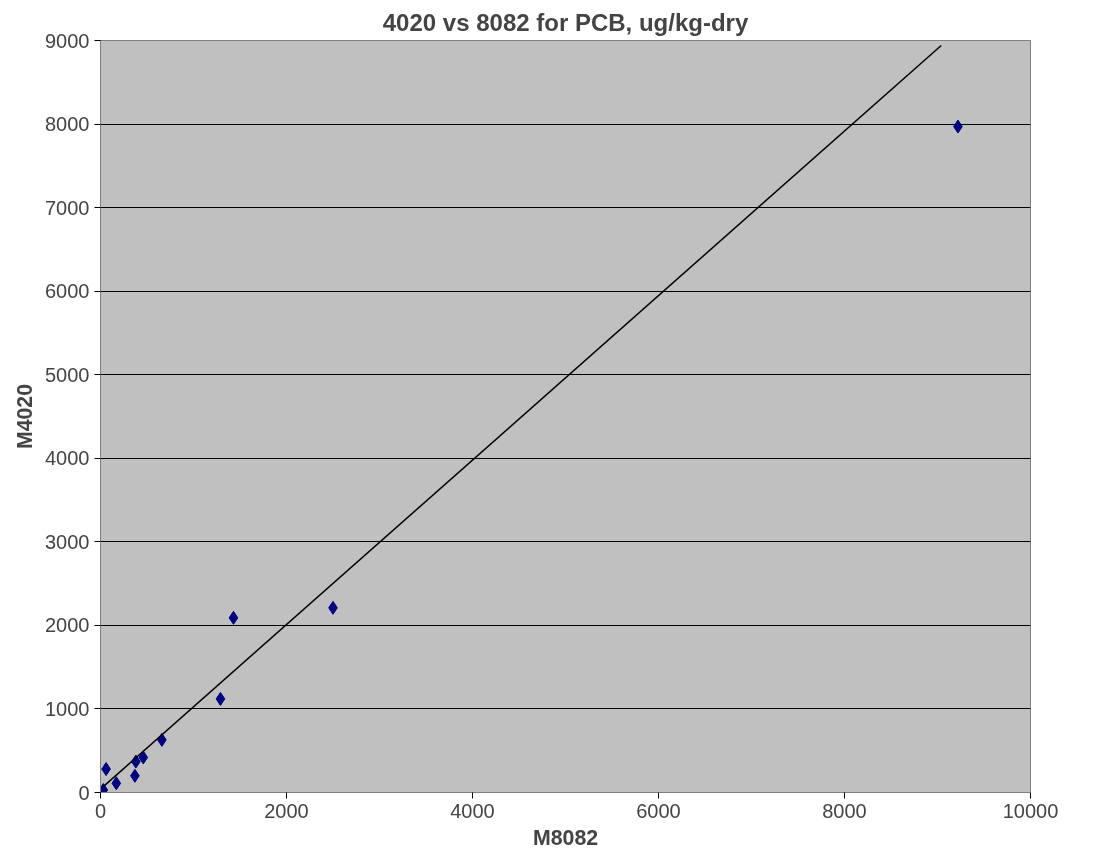  What do you see at coordinates (472, 810) in the screenshot?
I see `x-tick-label: 4000` at bounding box center [472, 810].